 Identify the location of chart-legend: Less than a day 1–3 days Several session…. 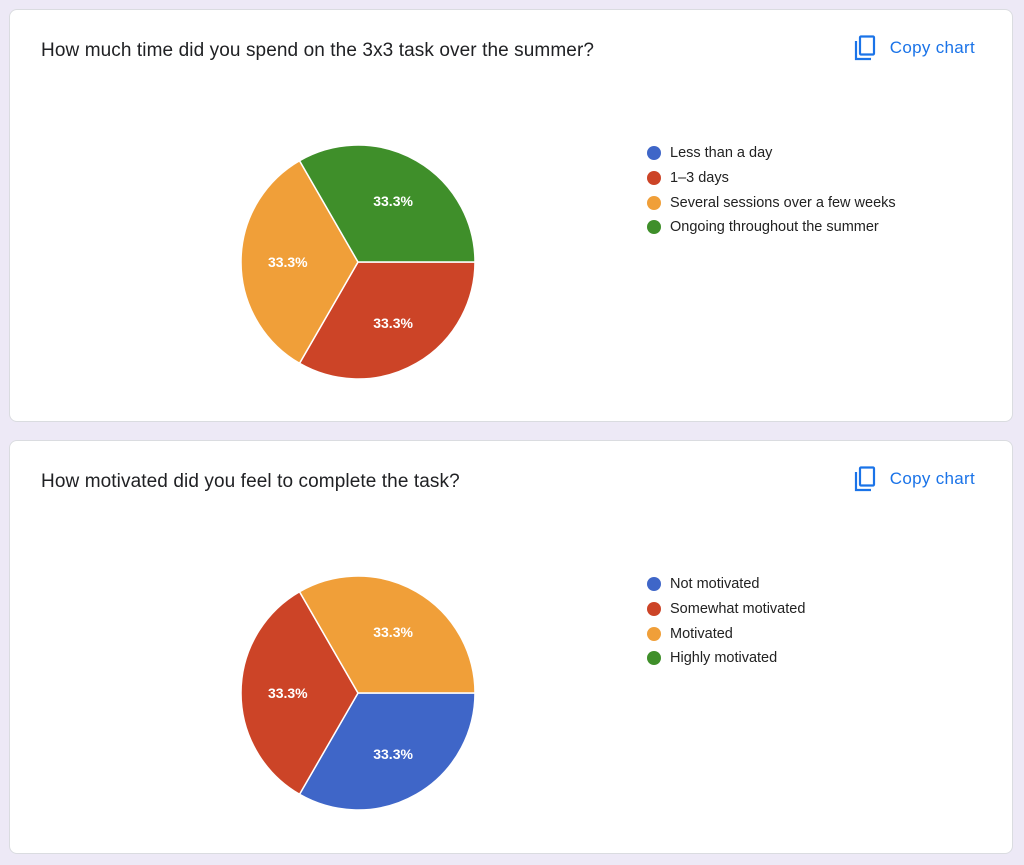
(771, 190).